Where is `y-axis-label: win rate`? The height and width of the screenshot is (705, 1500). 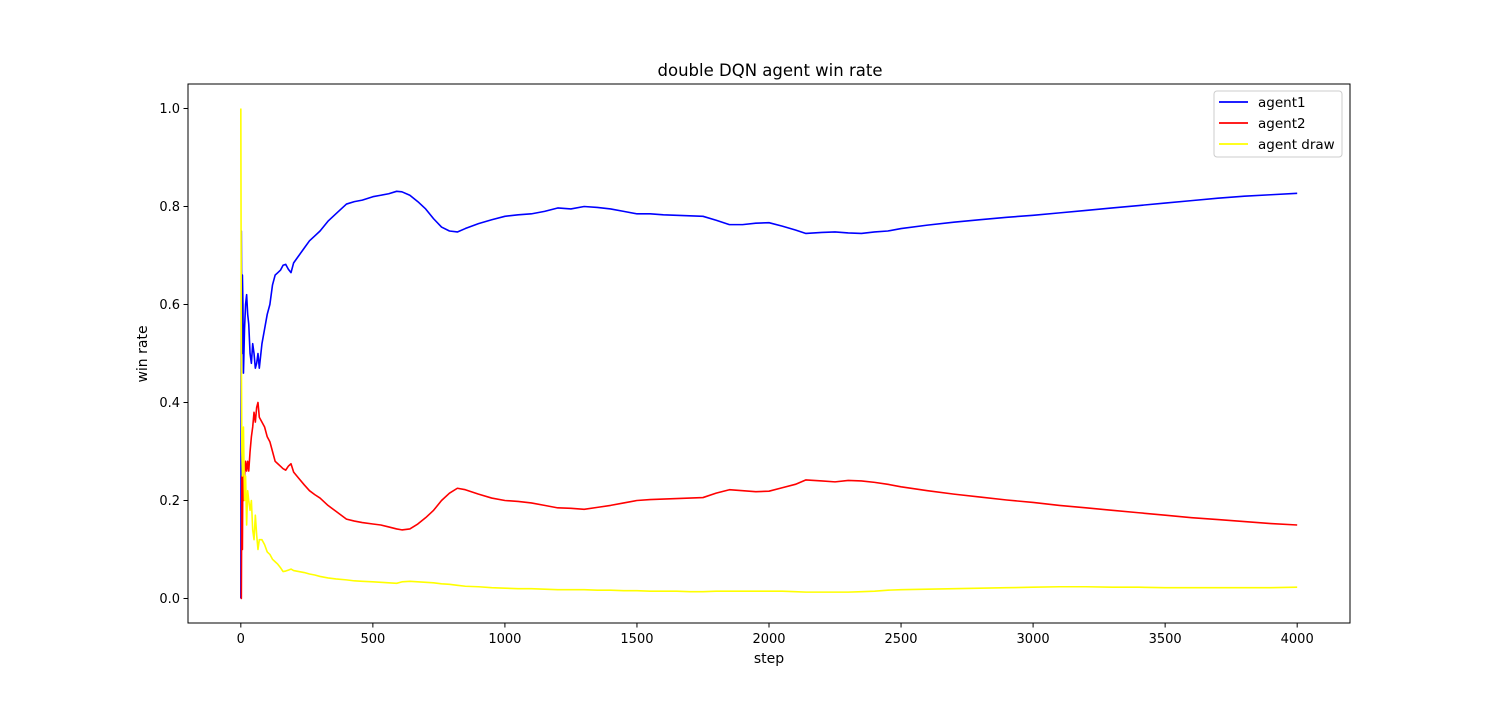
y-axis-label: win rate is located at coordinates (143, 353).